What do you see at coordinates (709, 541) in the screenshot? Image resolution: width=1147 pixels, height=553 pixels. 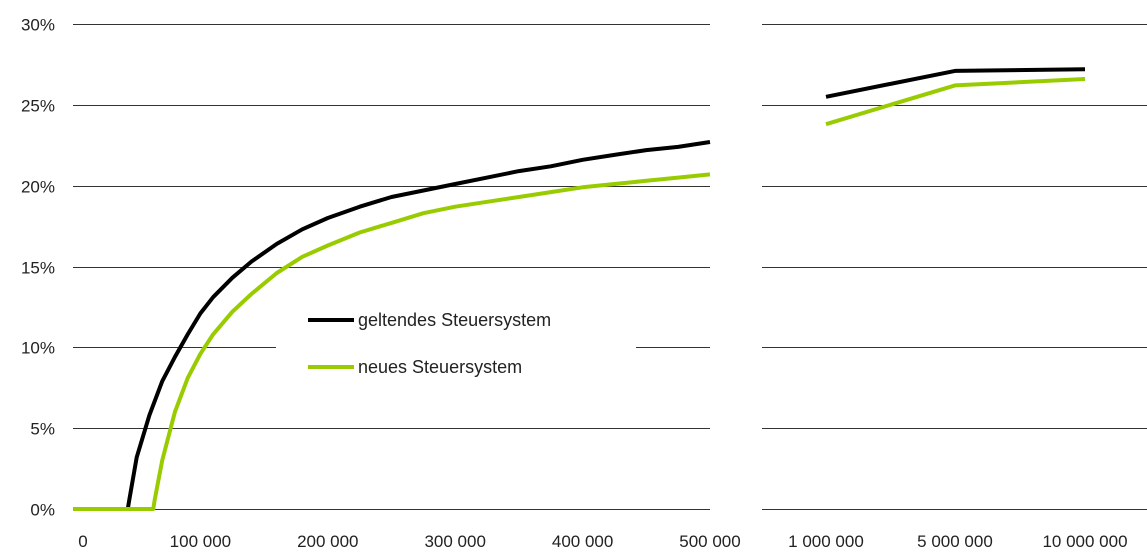 I see `x-tick-label: 500 000` at bounding box center [709, 541].